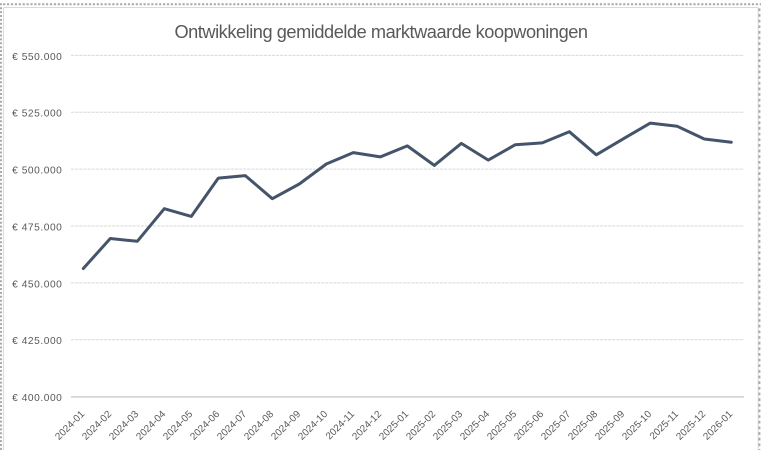 This screenshot has height=450, width=761. Describe the element at coordinates (37, 284) in the screenshot. I see `svg-text: € 450.000` at that location.